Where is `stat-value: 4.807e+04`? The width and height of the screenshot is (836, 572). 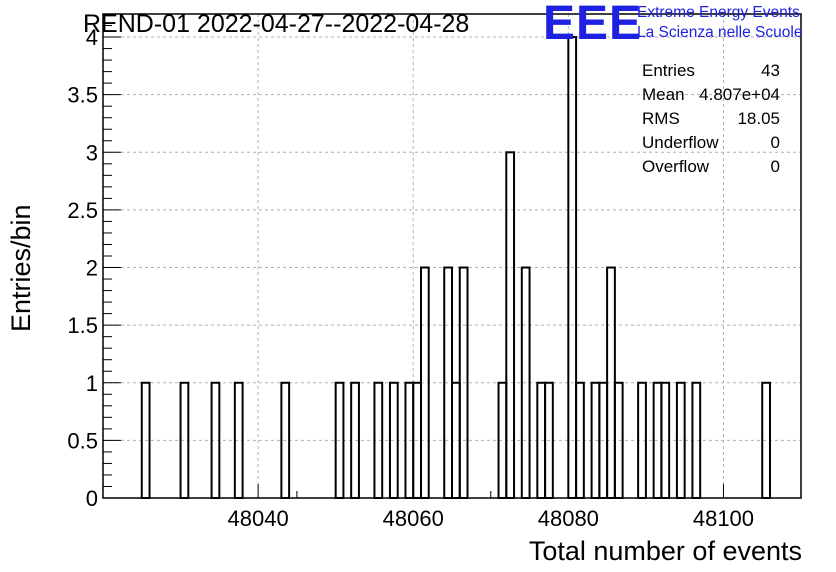
stat-value: 4.807e+04 is located at coordinates (739, 94).